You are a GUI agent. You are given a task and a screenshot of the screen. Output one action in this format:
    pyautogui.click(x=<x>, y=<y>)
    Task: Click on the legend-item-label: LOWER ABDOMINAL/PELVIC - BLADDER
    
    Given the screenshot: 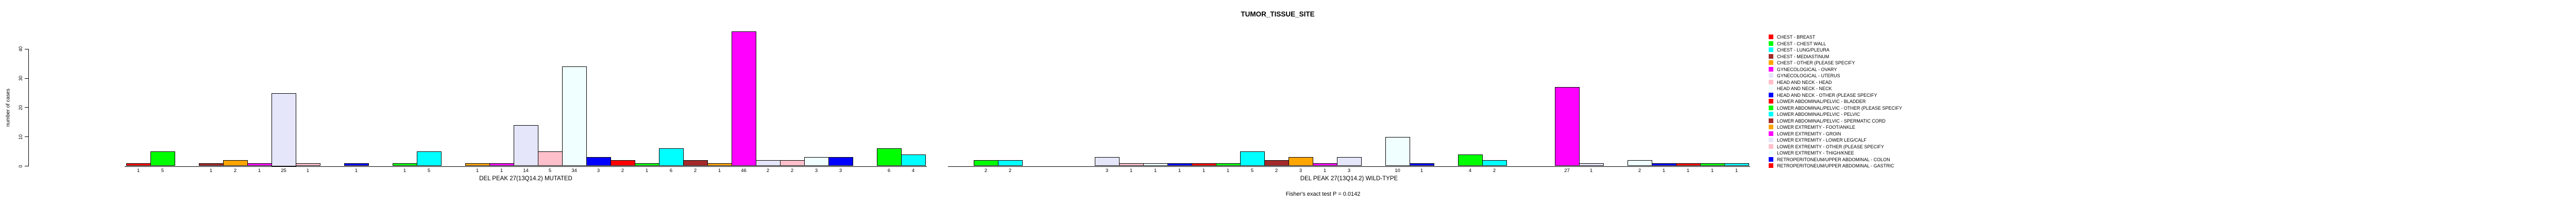 What is the action you would take?
    pyautogui.click(x=1821, y=101)
    